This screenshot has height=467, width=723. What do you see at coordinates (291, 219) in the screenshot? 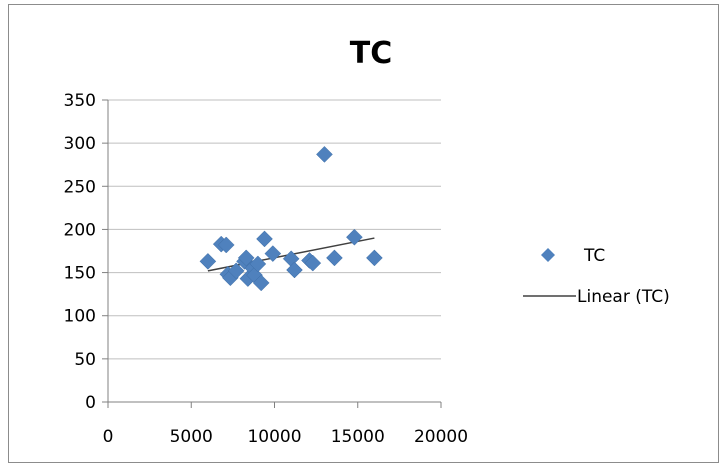
I see `data-points` at bounding box center [291, 219].